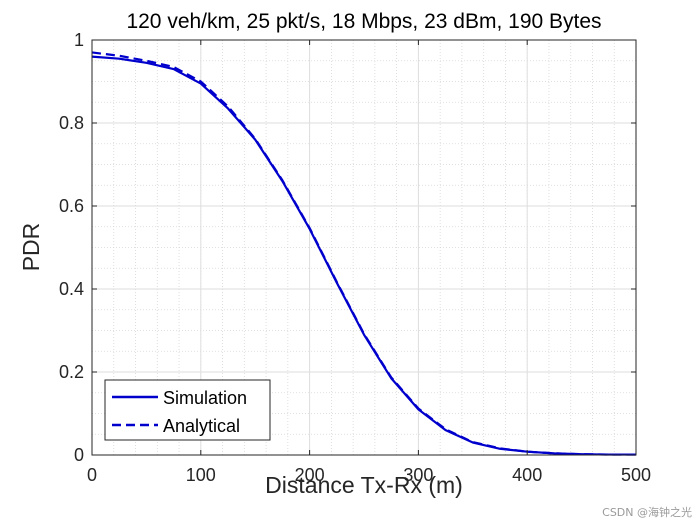 This screenshot has width=700, height=526. I want to click on watermark: CSDN @海钟之光, so click(647, 512).